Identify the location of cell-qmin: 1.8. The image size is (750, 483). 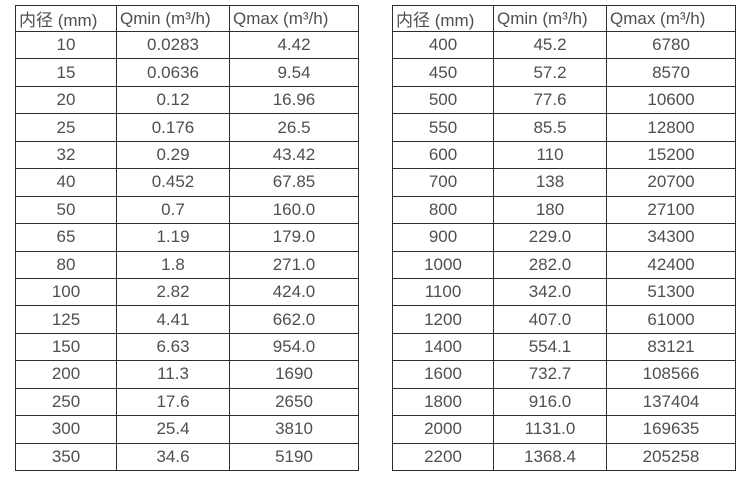
(173, 264).